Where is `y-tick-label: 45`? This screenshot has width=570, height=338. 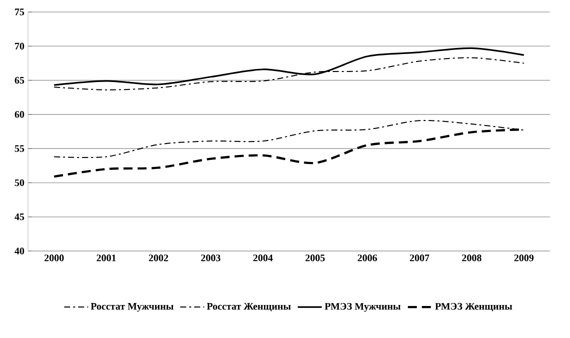 y-tick-label: 45 is located at coordinates (19, 217).